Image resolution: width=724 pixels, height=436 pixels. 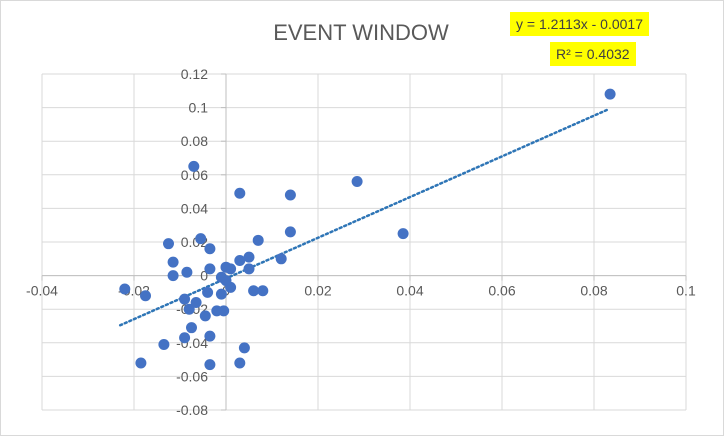 I want to click on chart-title: EVENT WINDOW, so click(x=361, y=32).